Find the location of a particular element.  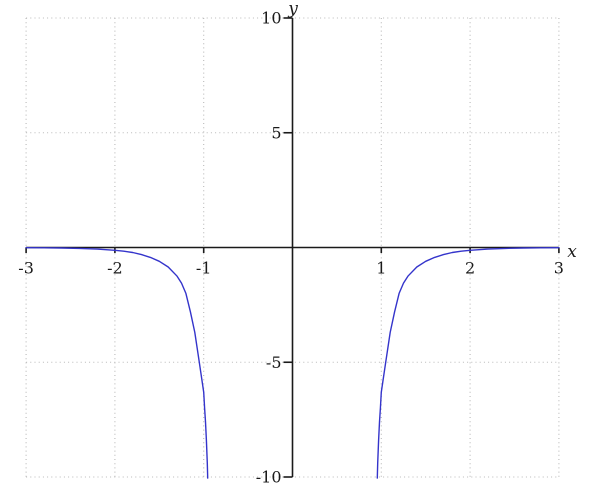

x-tick-label: -3 is located at coordinates (26, 268).